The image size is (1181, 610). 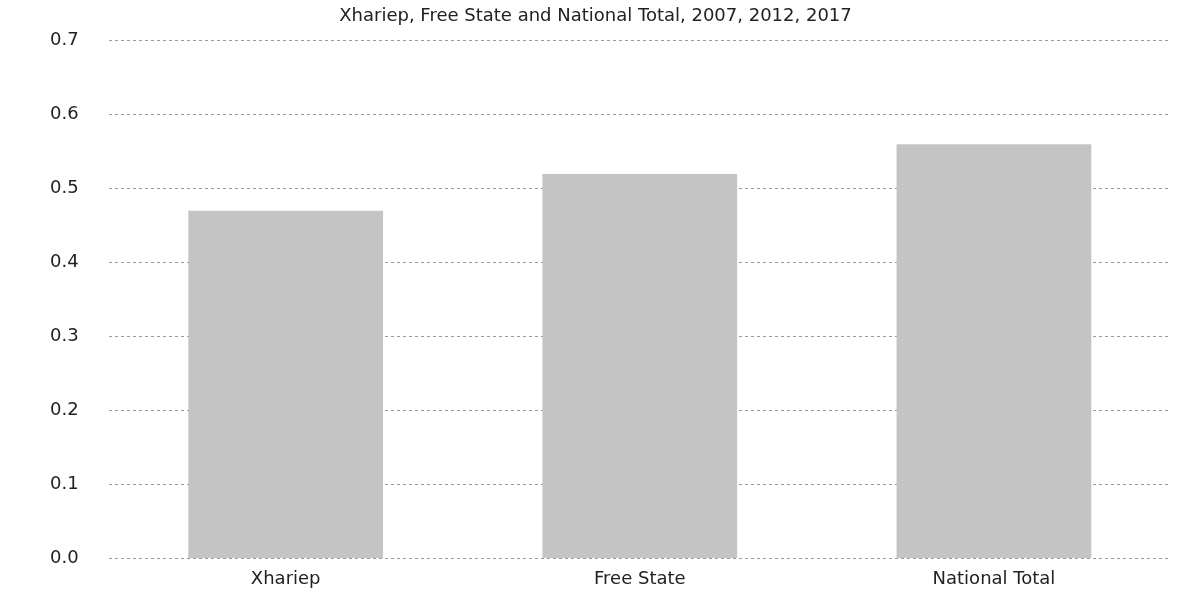 I want to click on chart-title: Xhariep, Free State and National Total, 2007, 2012, 2017, so click(x=595, y=14).